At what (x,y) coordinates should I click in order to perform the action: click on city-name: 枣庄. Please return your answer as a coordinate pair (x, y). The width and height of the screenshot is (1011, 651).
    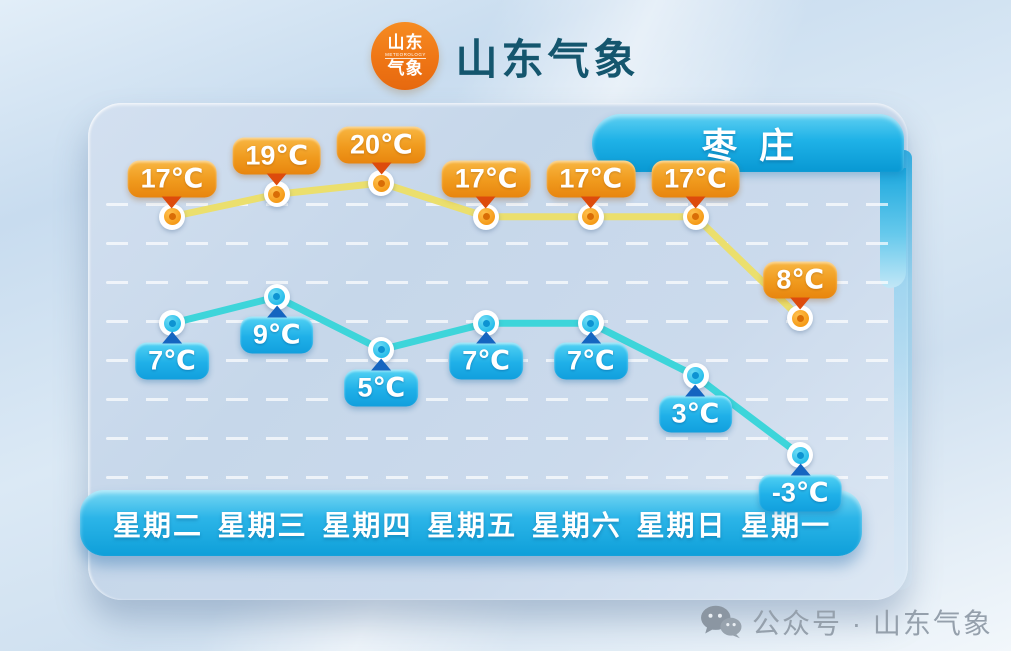
    Looking at the image, I should click on (758, 146).